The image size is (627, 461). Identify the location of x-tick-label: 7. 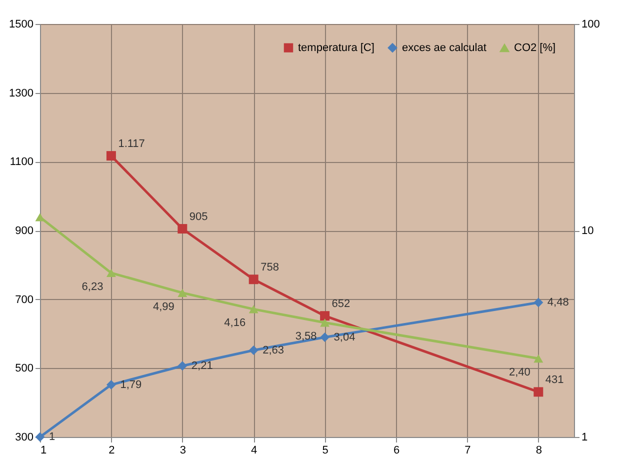
(467, 450).